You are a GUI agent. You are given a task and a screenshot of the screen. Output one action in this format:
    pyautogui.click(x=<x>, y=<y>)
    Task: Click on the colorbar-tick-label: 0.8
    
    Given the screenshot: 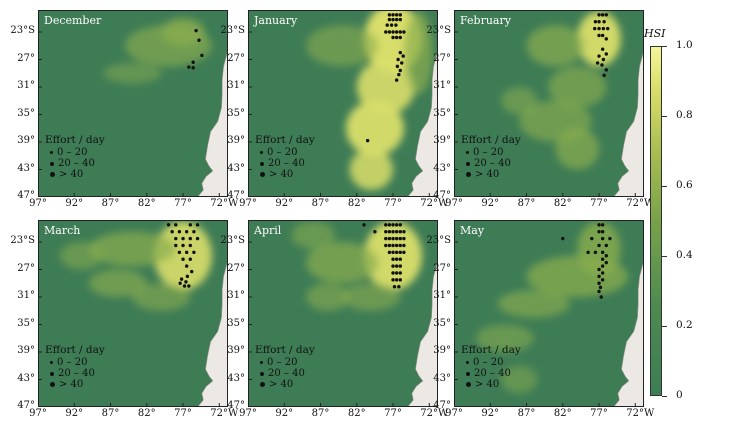 What is the action you would take?
    pyautogui.click(x=684, y=115)
    